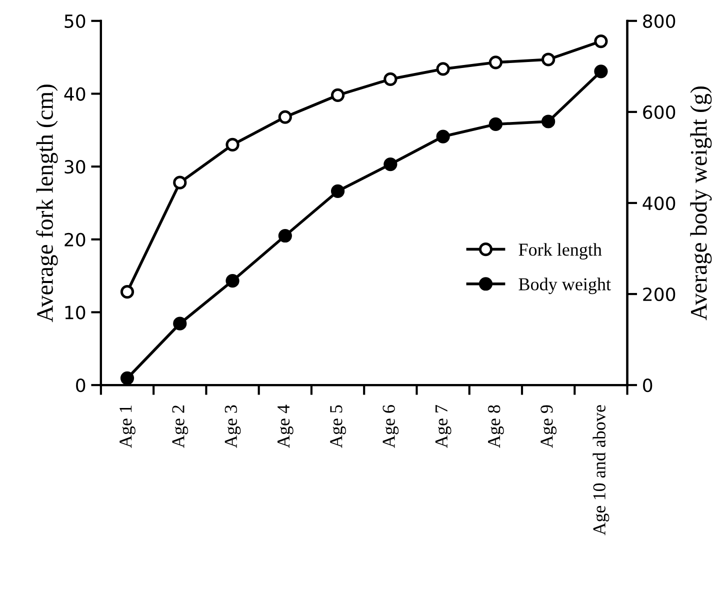  I want to click on y2-tick-label: 600, so click(659, 112).